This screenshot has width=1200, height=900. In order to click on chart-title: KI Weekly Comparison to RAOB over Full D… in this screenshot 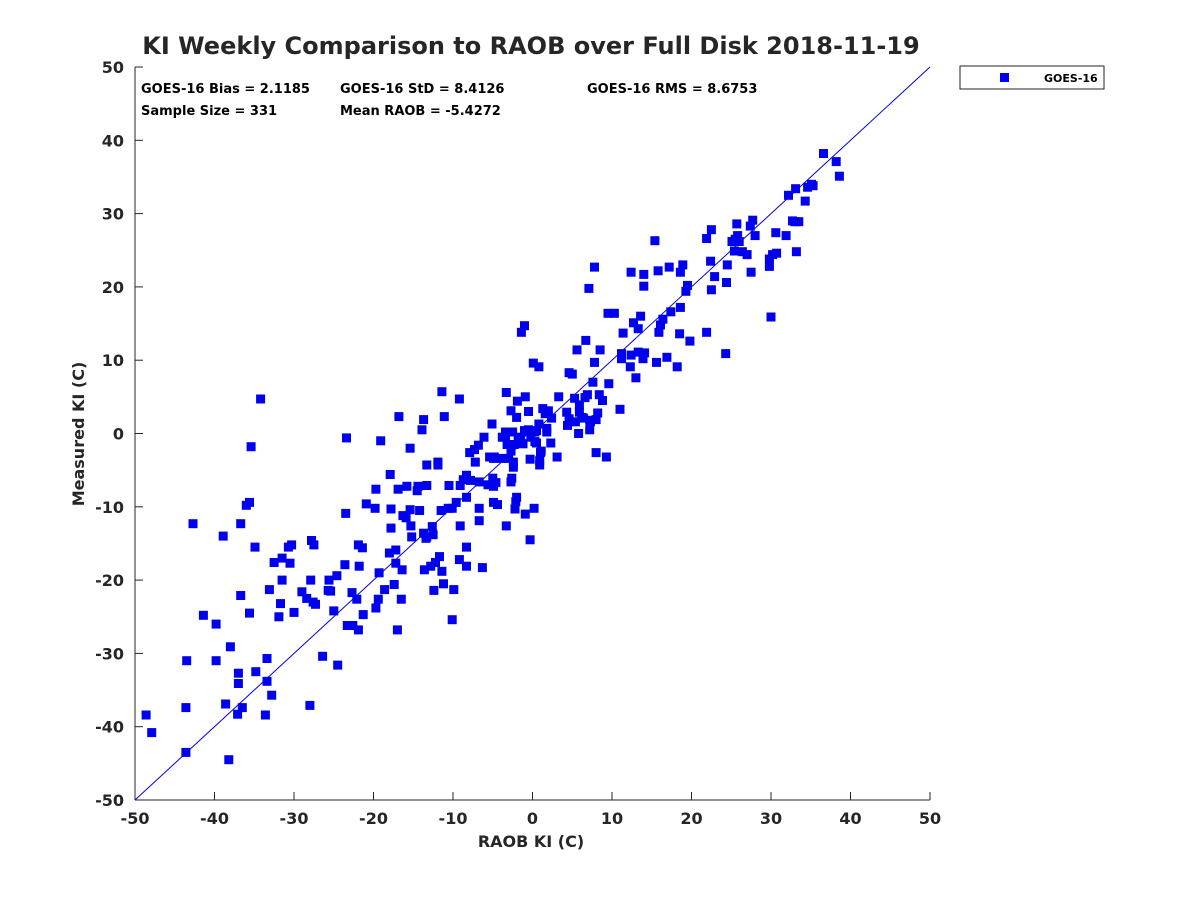, I will do `click(530, 46)`.